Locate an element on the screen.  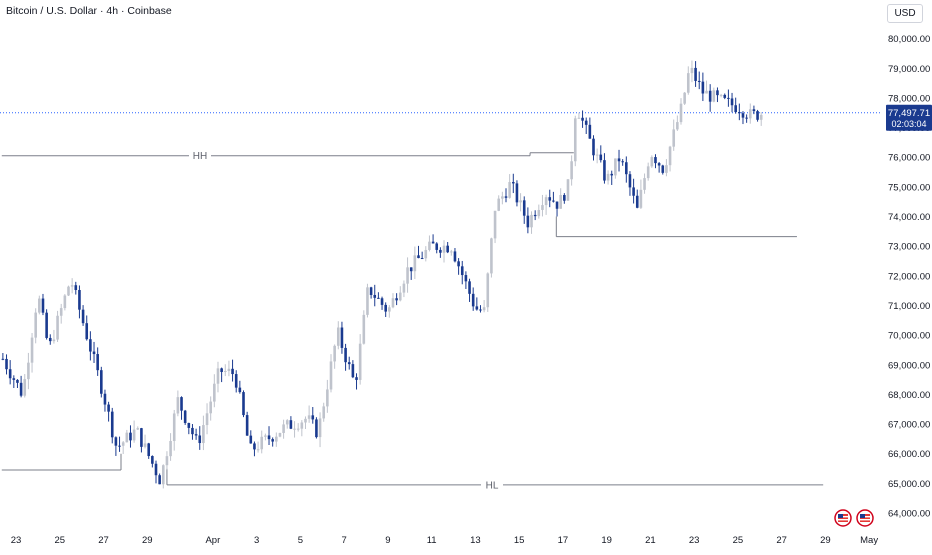
y-tick-label: 67,000.00 is located at coordinates (909, 425).